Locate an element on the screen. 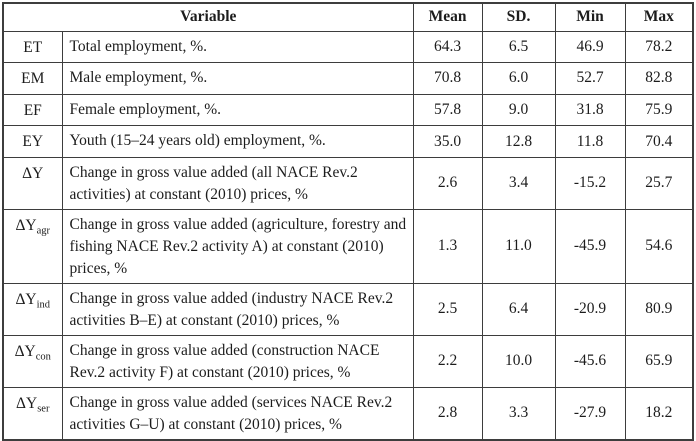 The height and width of the screenshot is (441, 696). mean-value: 2.5 is located at coordinates (447, 309).